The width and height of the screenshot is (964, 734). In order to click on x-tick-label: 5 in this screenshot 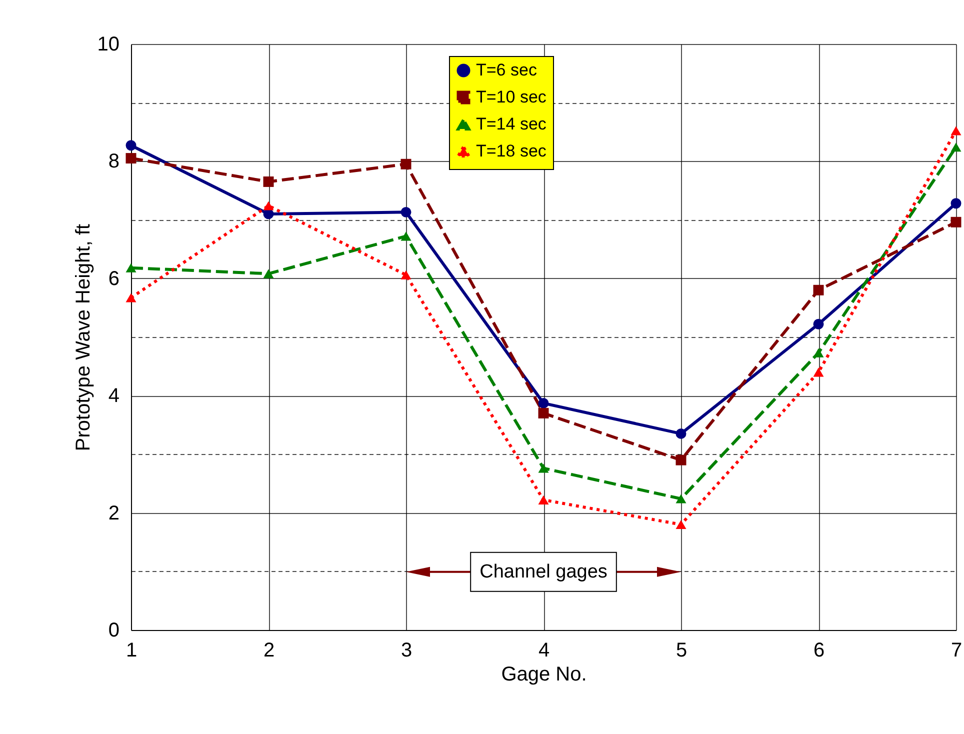, I will do `click(682, 651)`.